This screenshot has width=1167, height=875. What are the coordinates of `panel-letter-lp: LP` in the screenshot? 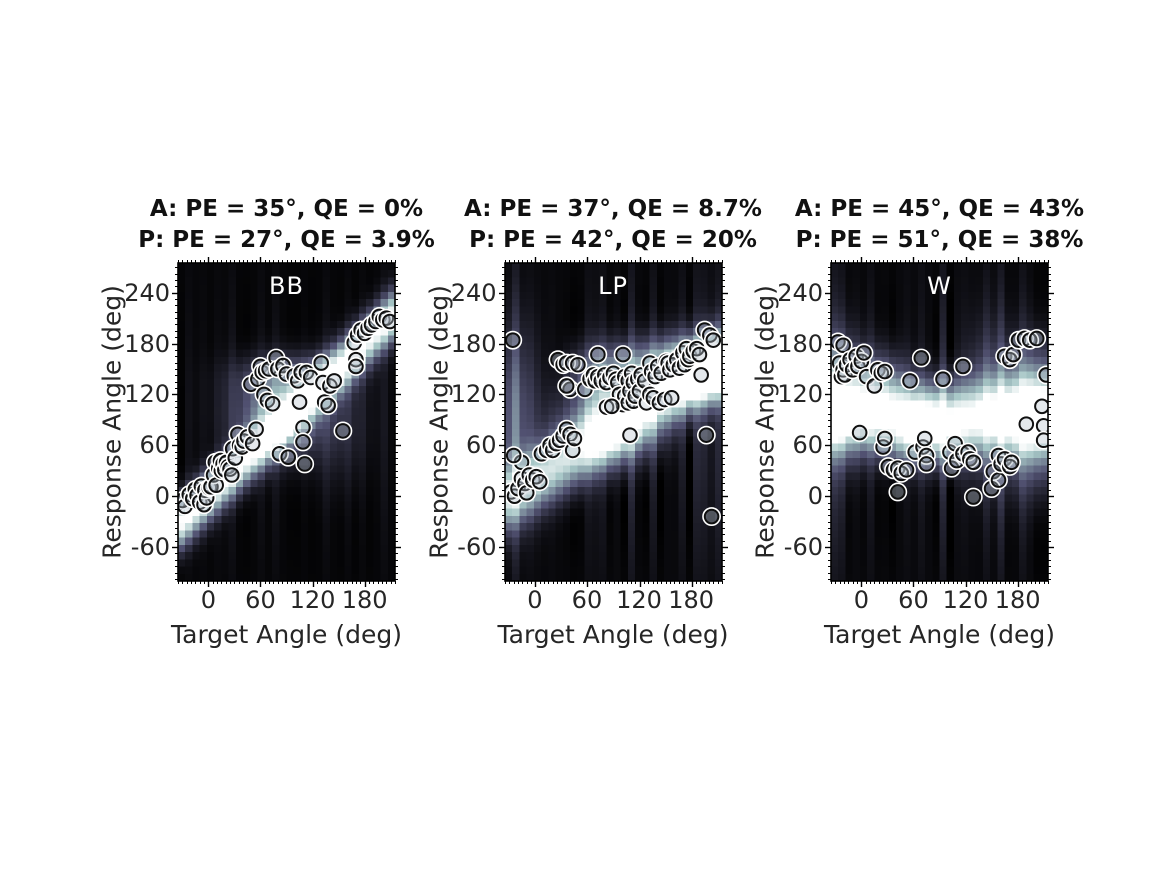 It's located at (613, 286).